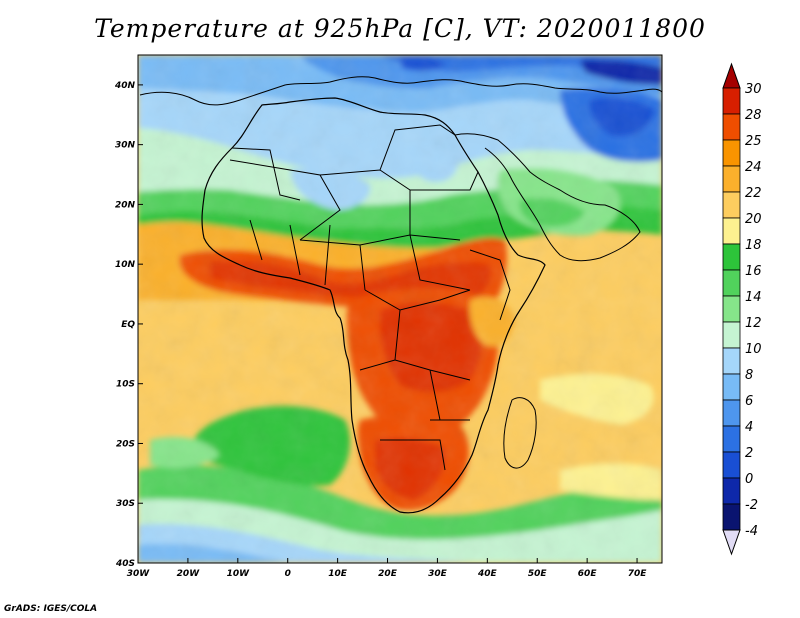 The width and height of the screenshot is (800, 618). What do you see at coordinates (125, 265) in the screenshot?
I see `y-tick-label: 10N` at bounding box center [125, 265].